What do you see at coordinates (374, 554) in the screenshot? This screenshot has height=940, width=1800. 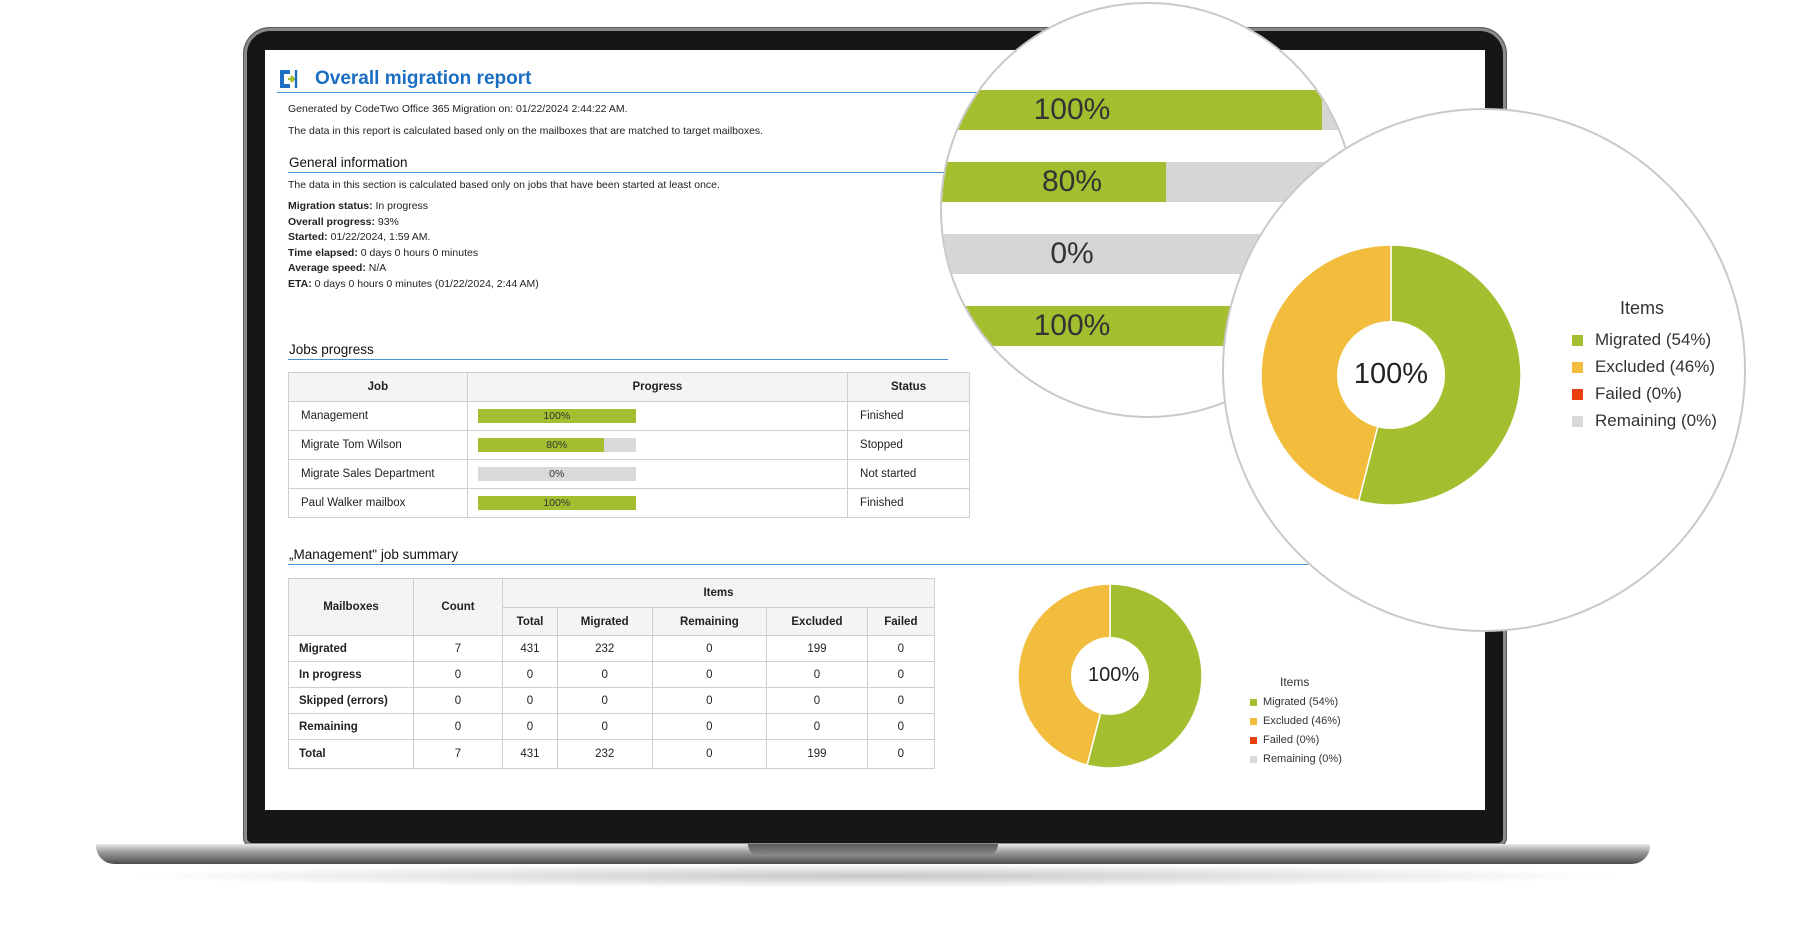 I see `summary-heading: „Management" job summary` at bounding box center [374, 554].